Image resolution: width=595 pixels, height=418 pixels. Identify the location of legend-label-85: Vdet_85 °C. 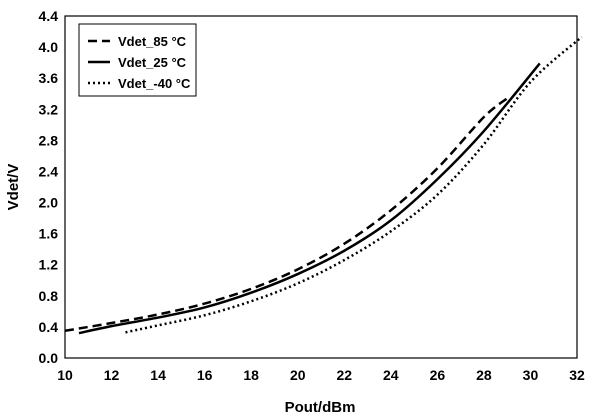
(152, 41).